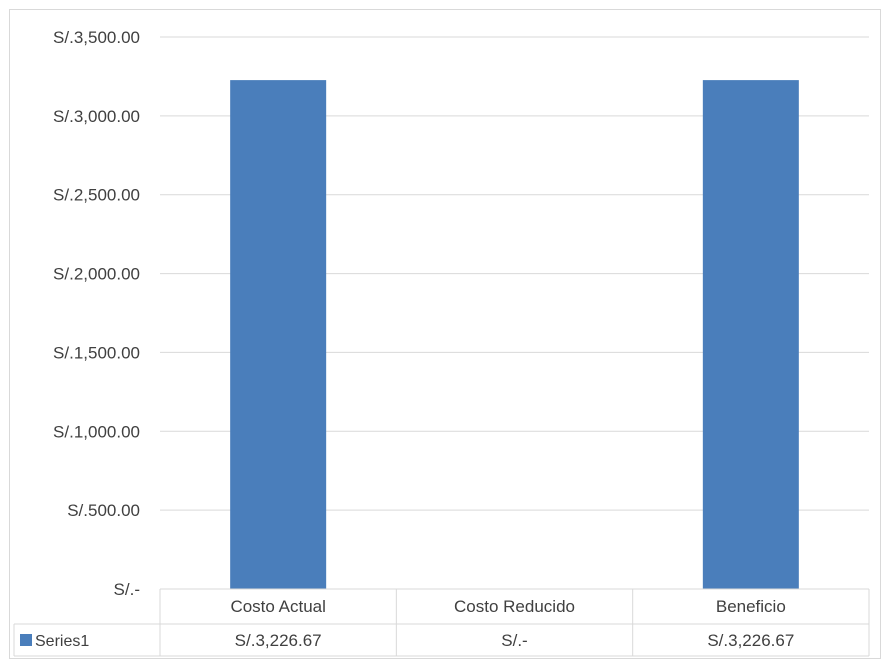  I want to click on y-tick-label: S/.1,000.00, so click(96, 431).